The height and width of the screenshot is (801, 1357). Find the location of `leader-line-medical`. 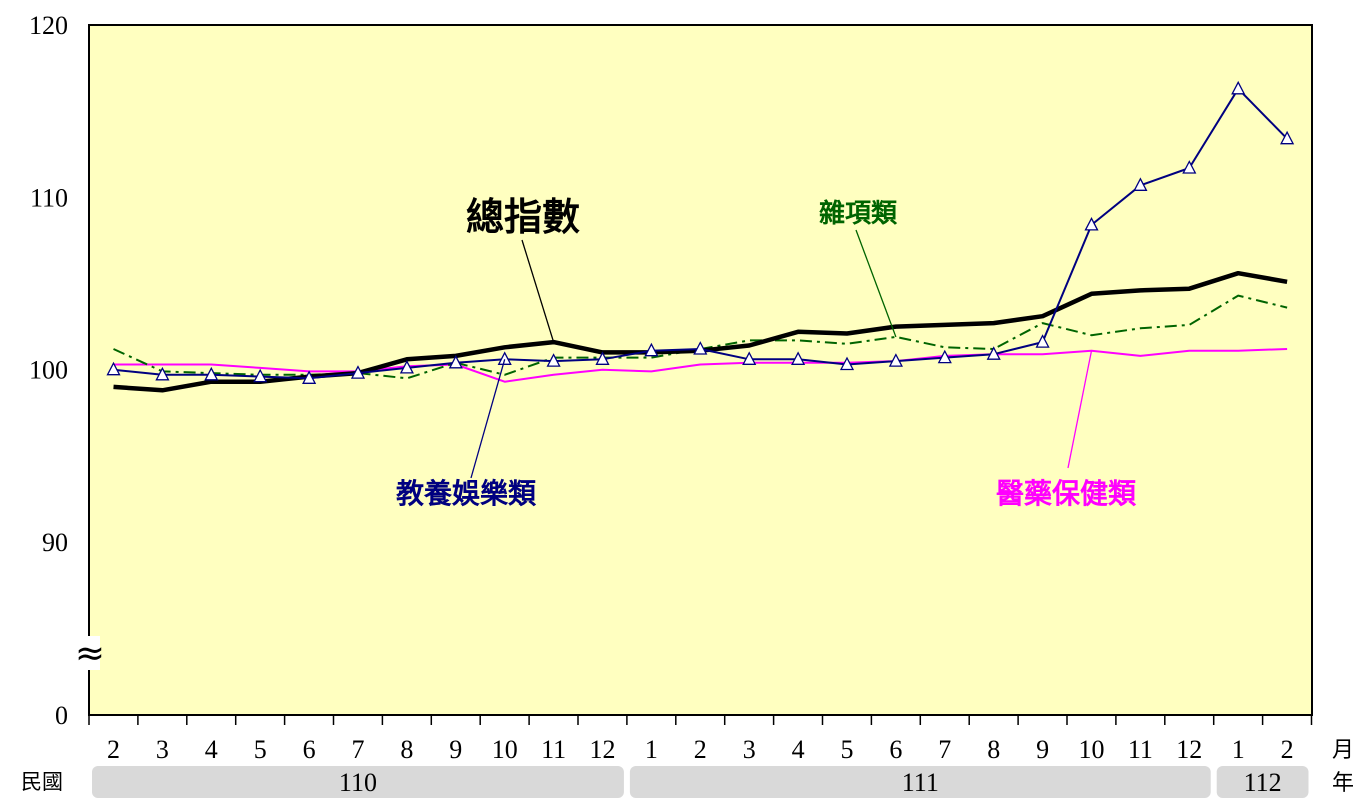

leader-line-medical is located at coordinates (1080, 409).